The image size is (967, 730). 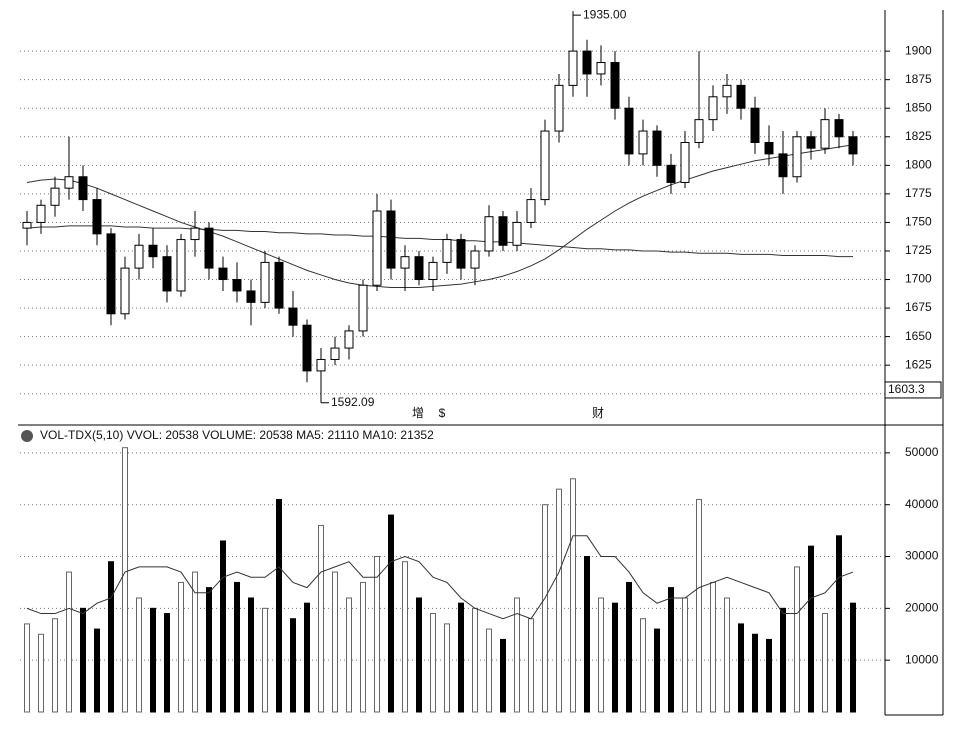 I want to click on y-tick-label: 1825, so click(x=918, y=136).